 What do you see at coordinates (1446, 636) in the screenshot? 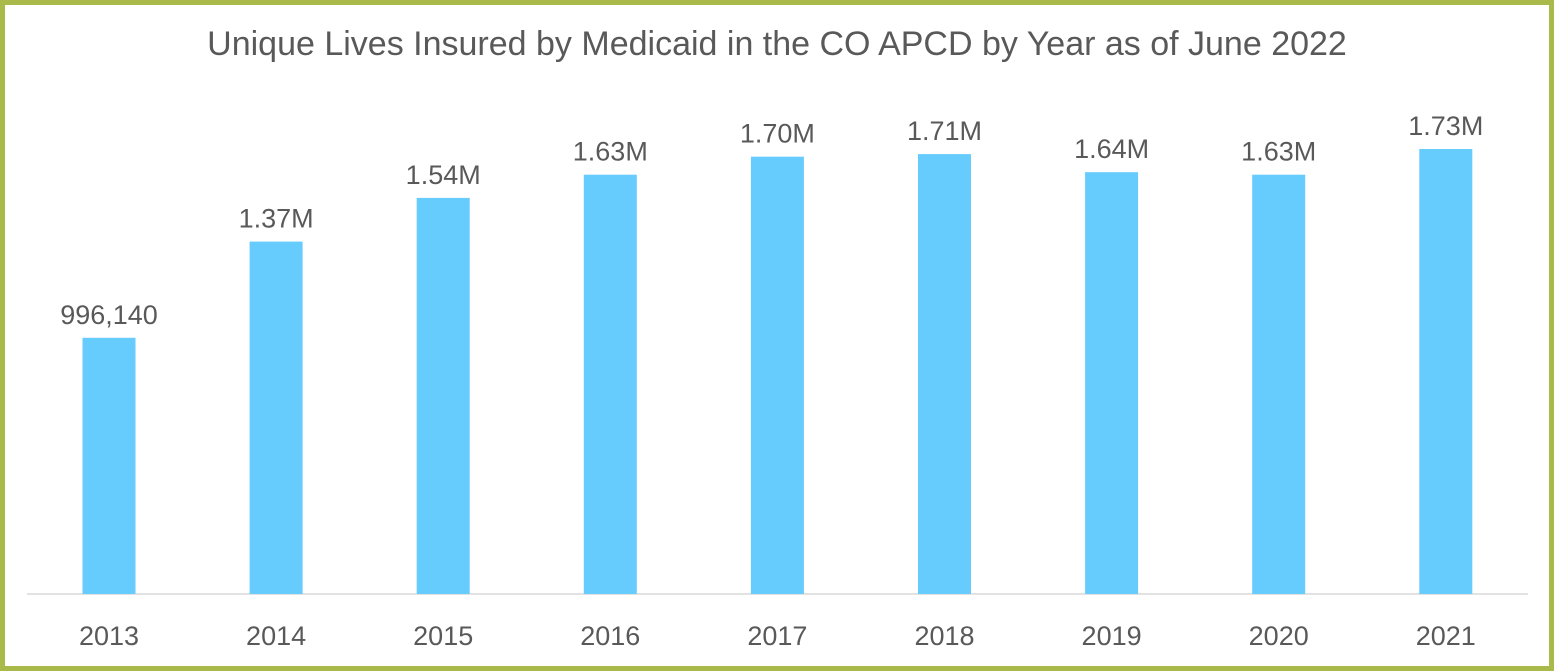
I see `x-tick-label-2021: 2021` at bounding box center [1446, 636].